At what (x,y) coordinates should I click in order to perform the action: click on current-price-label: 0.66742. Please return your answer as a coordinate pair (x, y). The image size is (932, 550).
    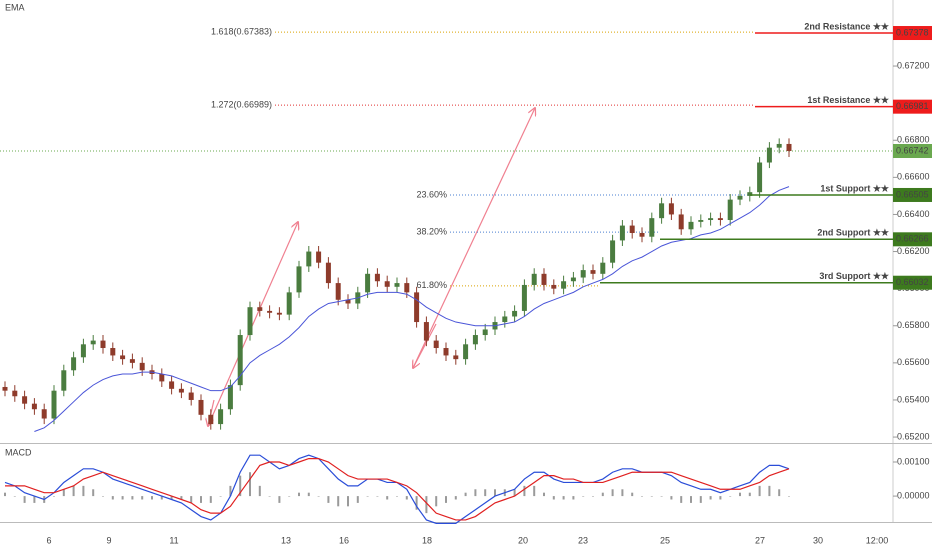
    Looking at the image, I should click on (912, 150).